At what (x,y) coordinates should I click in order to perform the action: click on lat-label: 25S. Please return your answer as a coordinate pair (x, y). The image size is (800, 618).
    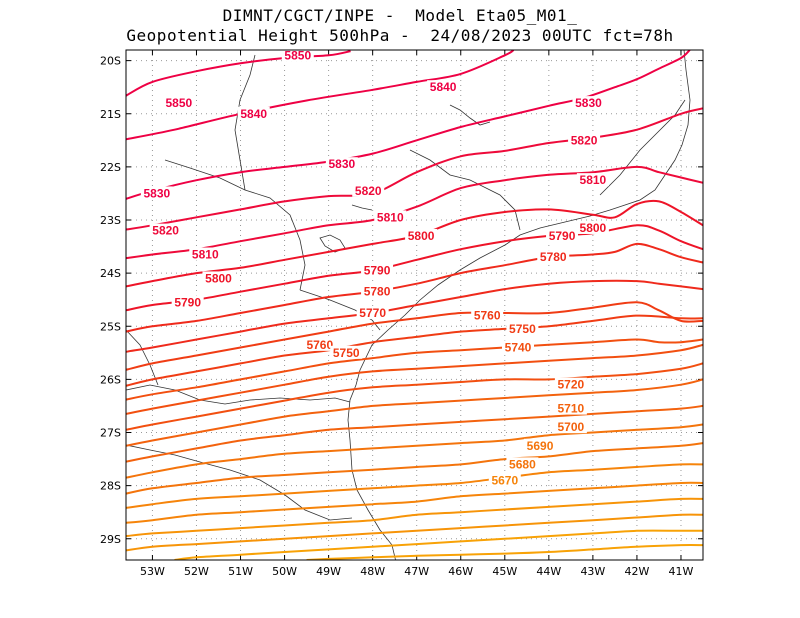
    Looking at the image, I should click on (110, 326).